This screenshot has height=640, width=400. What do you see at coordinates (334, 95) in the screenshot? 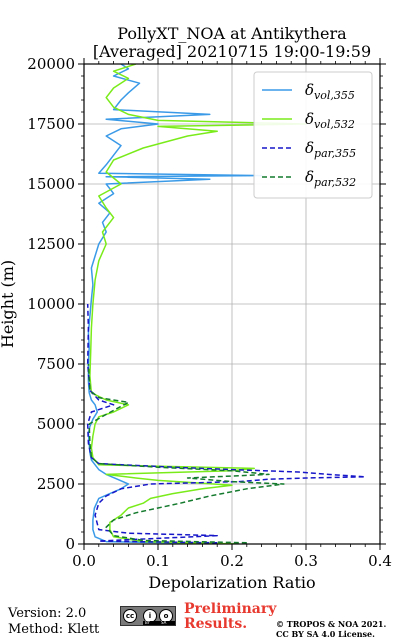
I see `legend-subscript: vol,355` at bounding box center [334, 95].